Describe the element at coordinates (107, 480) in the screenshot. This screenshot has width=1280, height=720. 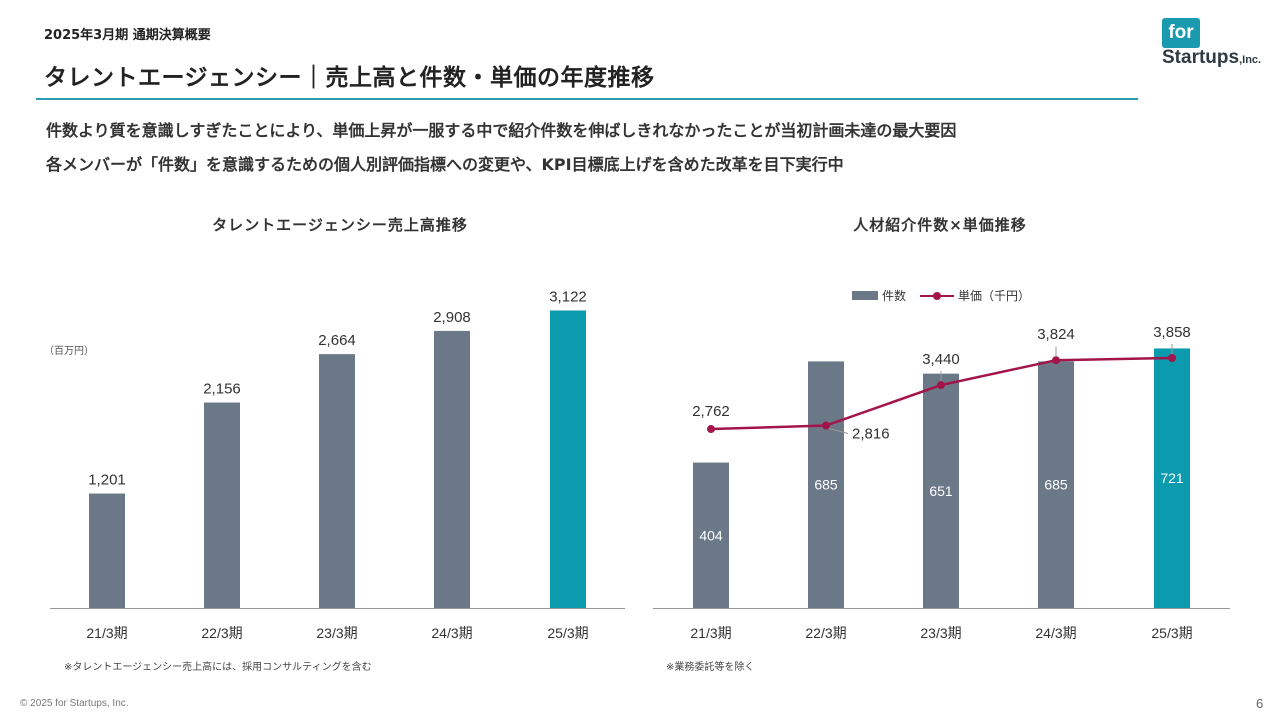
I see `revenue-value-label: 1,201` at that location.